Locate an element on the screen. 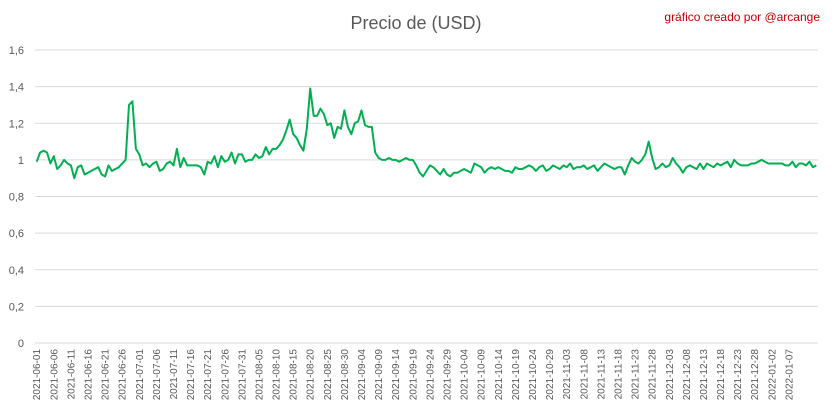  x-tick-label: 2021-09-29 is located at coordinates (448, 375).